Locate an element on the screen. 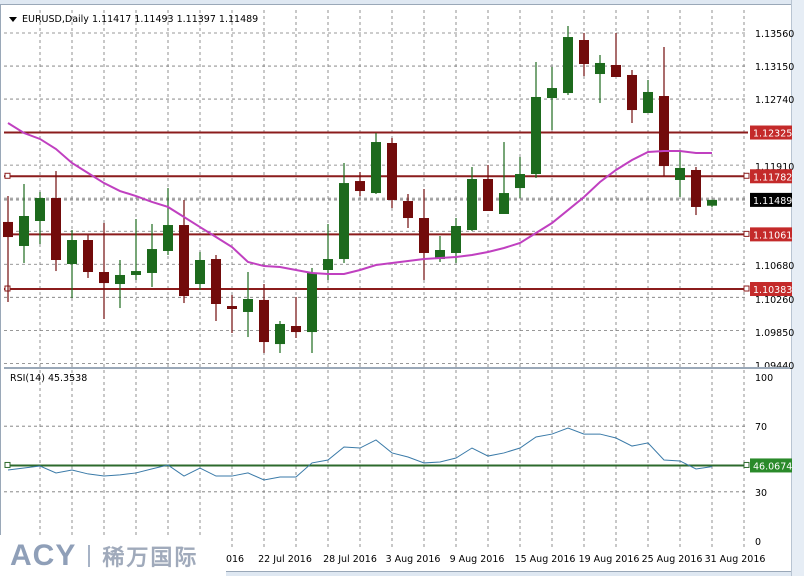  date-tick-label: 19 Aug 2016 is located at coordinates (609, 559).